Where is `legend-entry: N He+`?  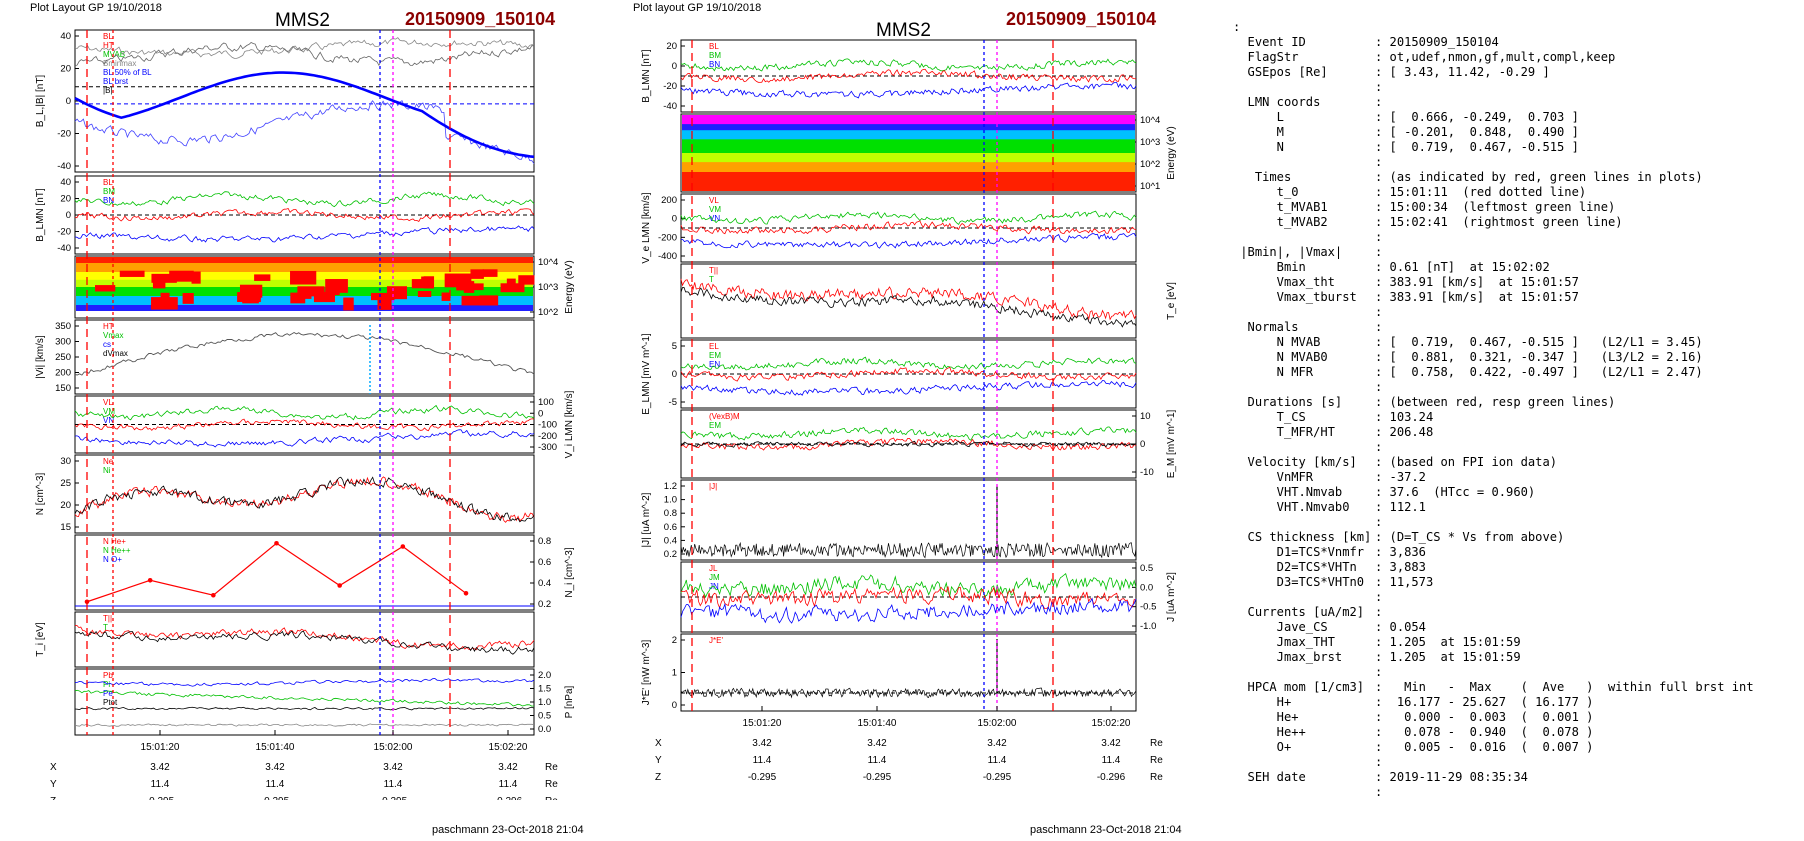
legend-entry: N He+ is located at coordinates (114, 541).